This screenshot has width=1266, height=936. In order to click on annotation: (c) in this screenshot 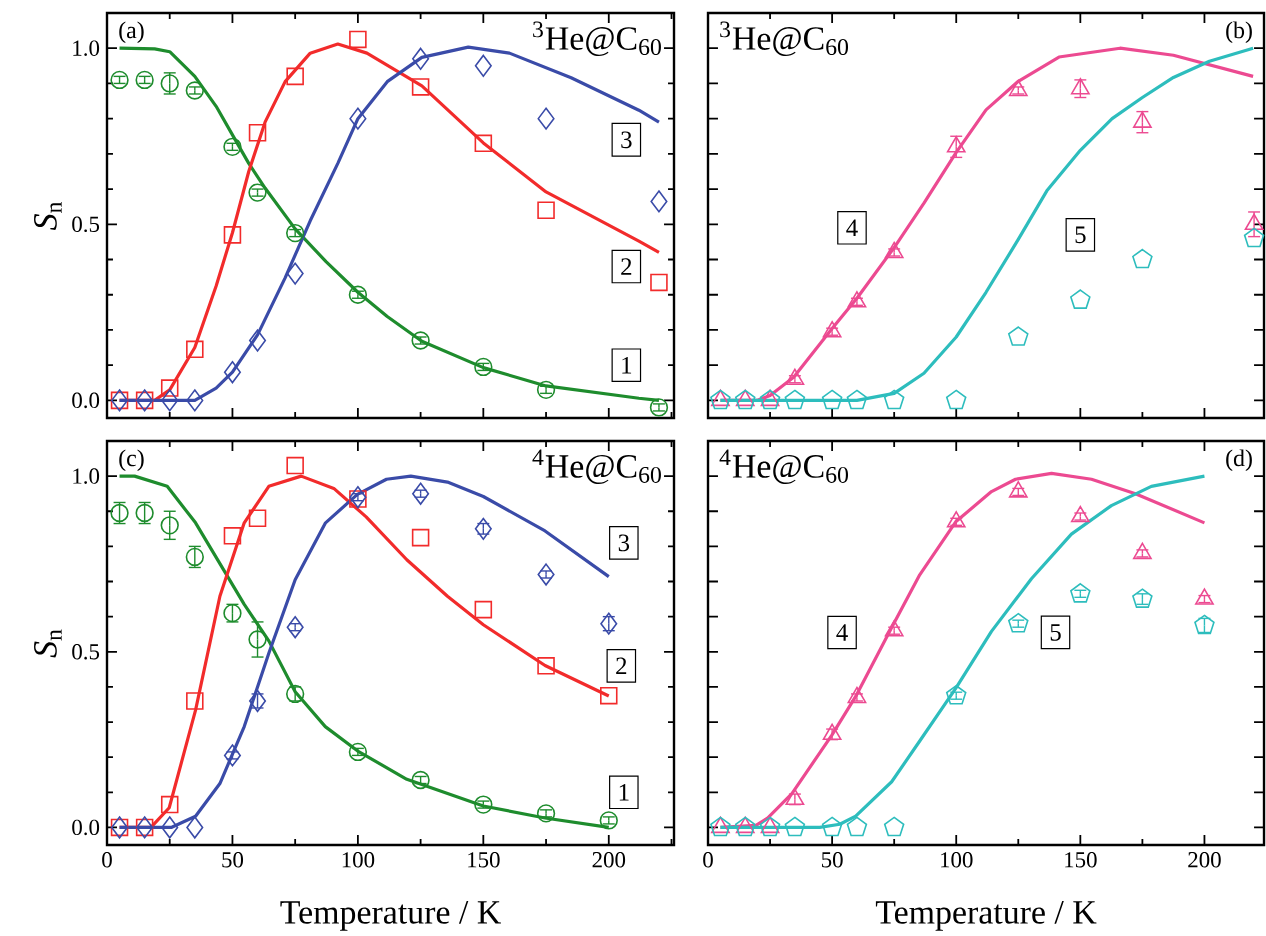, I will do `click(131, 460)`.